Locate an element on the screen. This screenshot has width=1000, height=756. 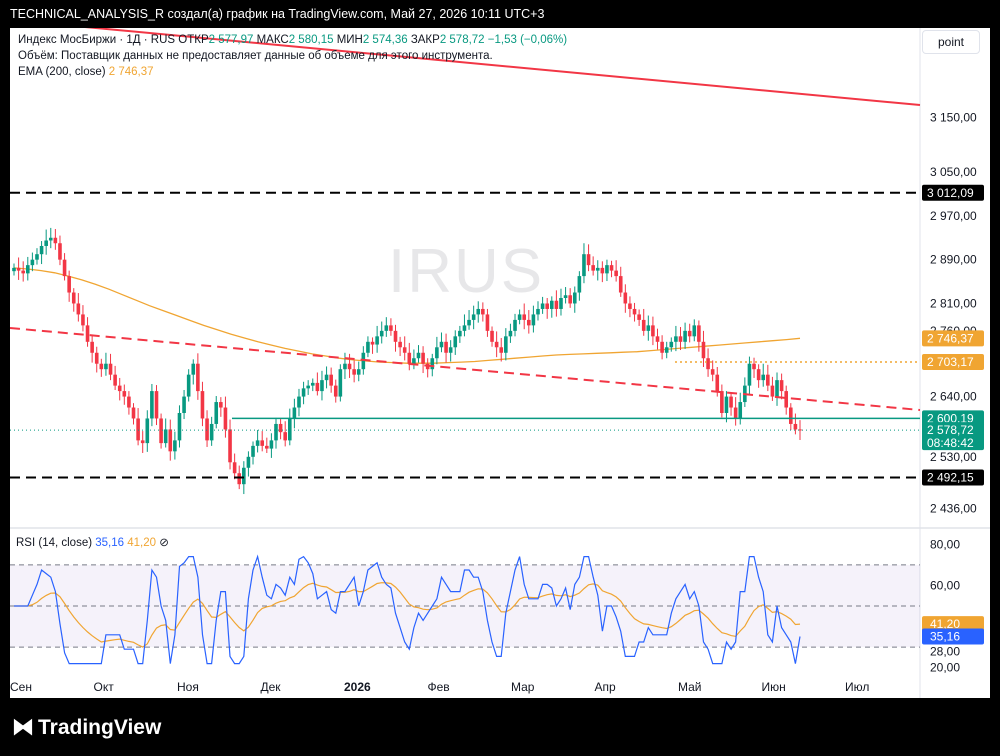
tradingview-logo: ⧓ TradingView is located at coordinates (86, 727).